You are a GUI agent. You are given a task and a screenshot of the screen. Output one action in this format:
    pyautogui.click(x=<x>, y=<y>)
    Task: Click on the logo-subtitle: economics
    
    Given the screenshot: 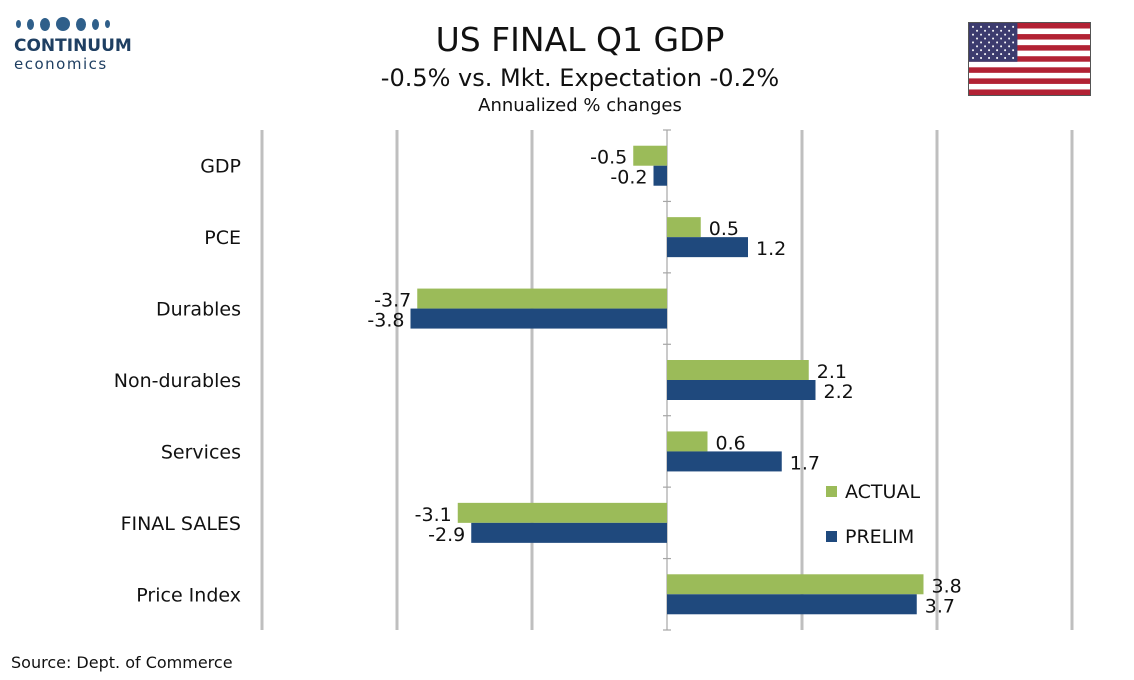 What is the action you would take?
    pyautogui.click(x=61, y=64)
    